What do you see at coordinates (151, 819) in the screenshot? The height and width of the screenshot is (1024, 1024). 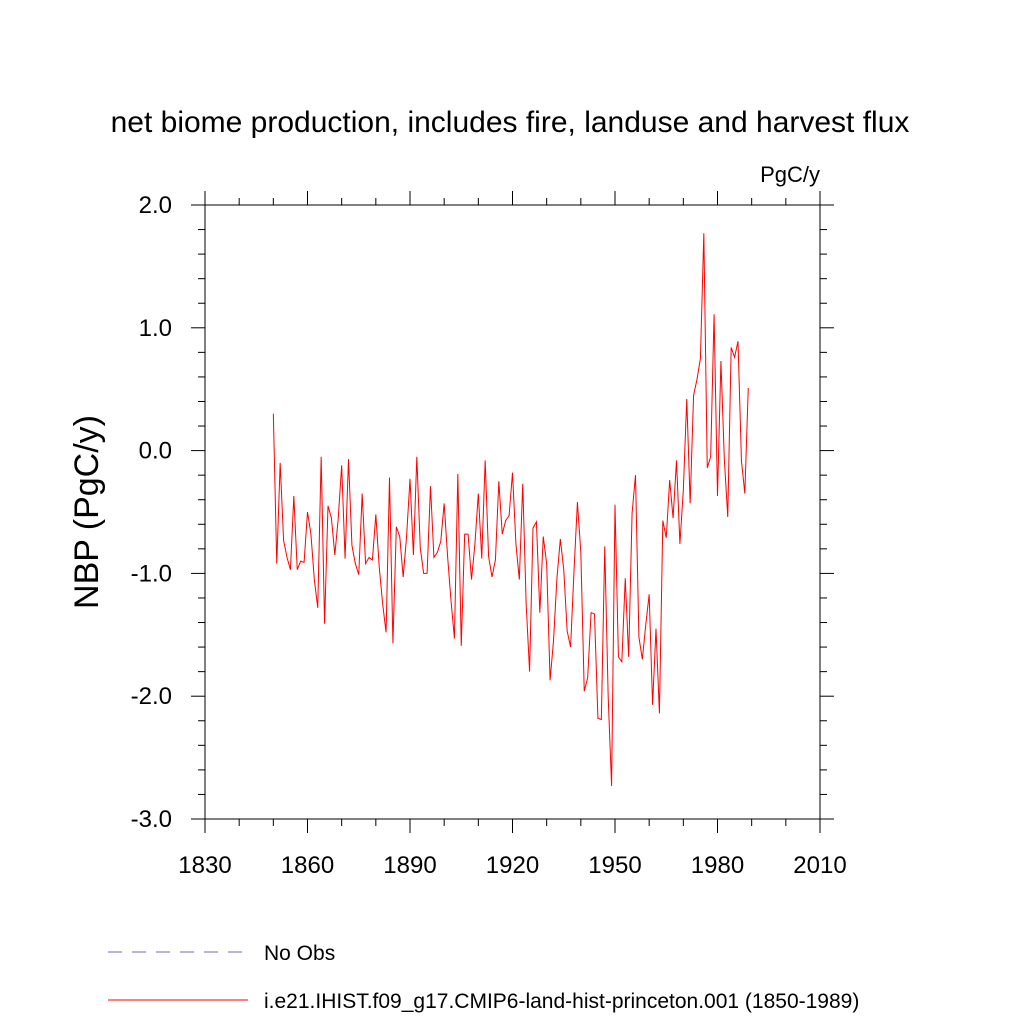 I see `y-tick-label: -3.0` at bounding box center [151, 819].